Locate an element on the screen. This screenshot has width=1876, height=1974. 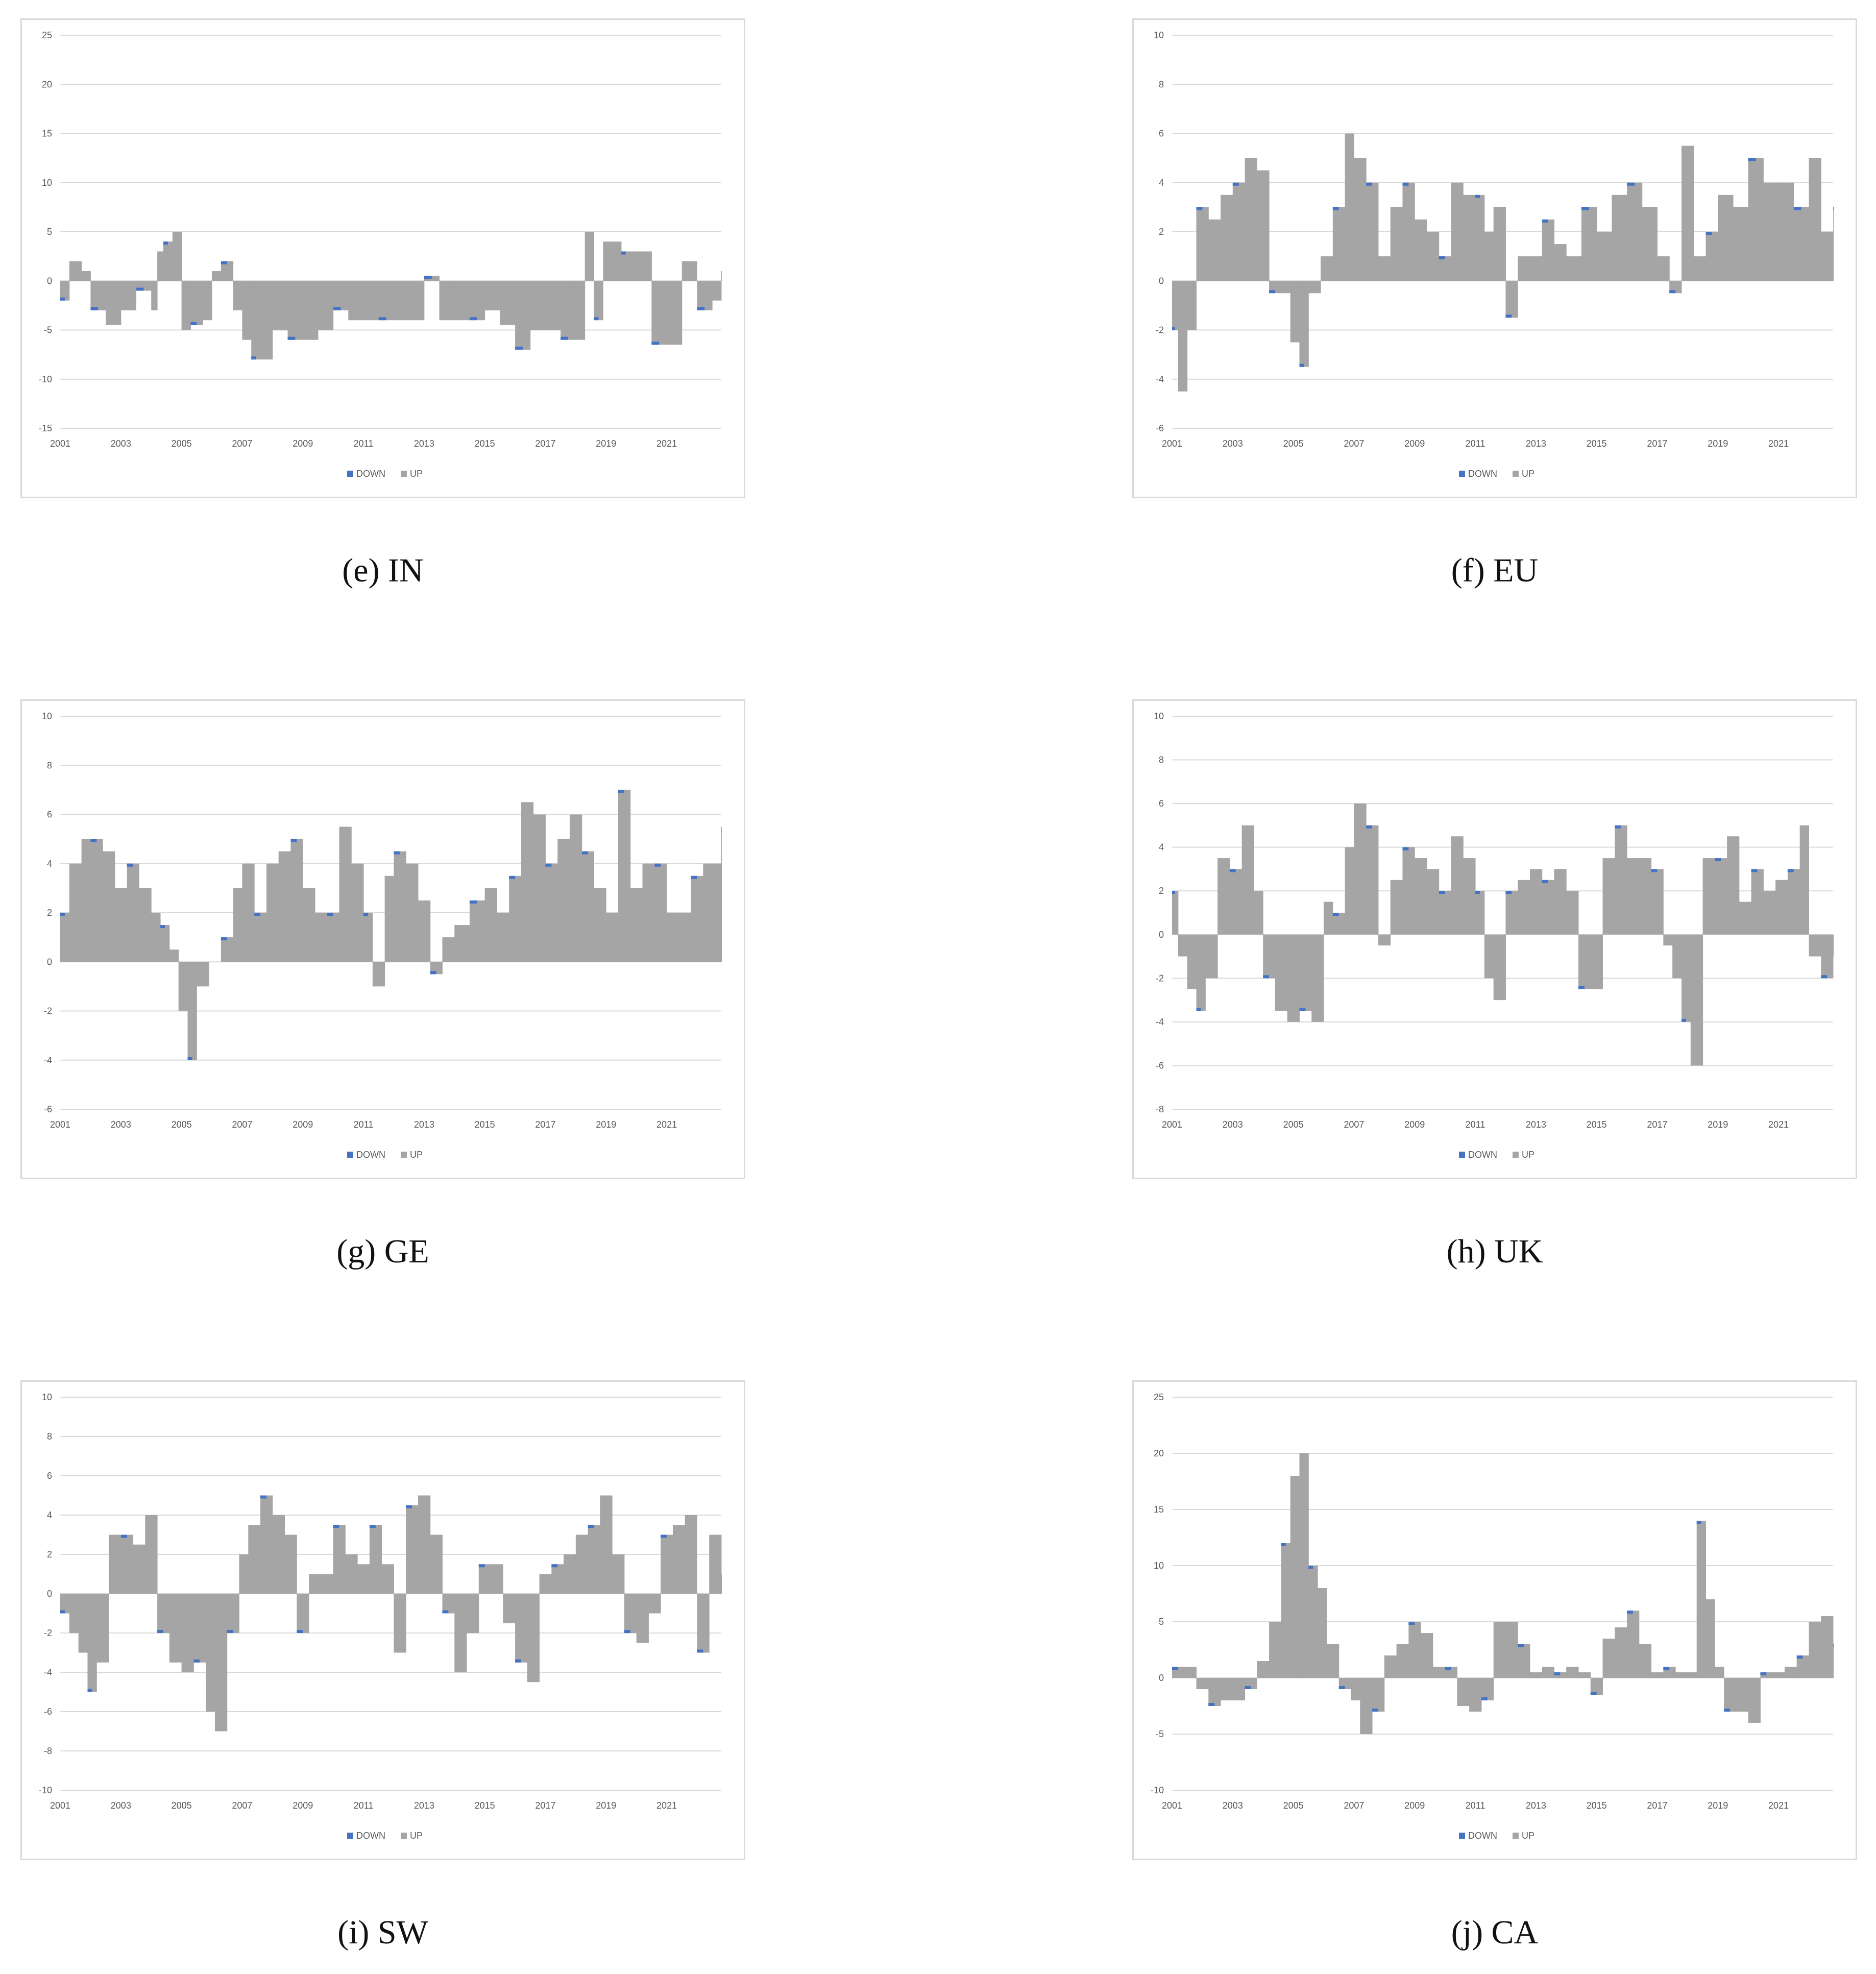
y-tick-label: 10 is located at coordinates (1159, 35).